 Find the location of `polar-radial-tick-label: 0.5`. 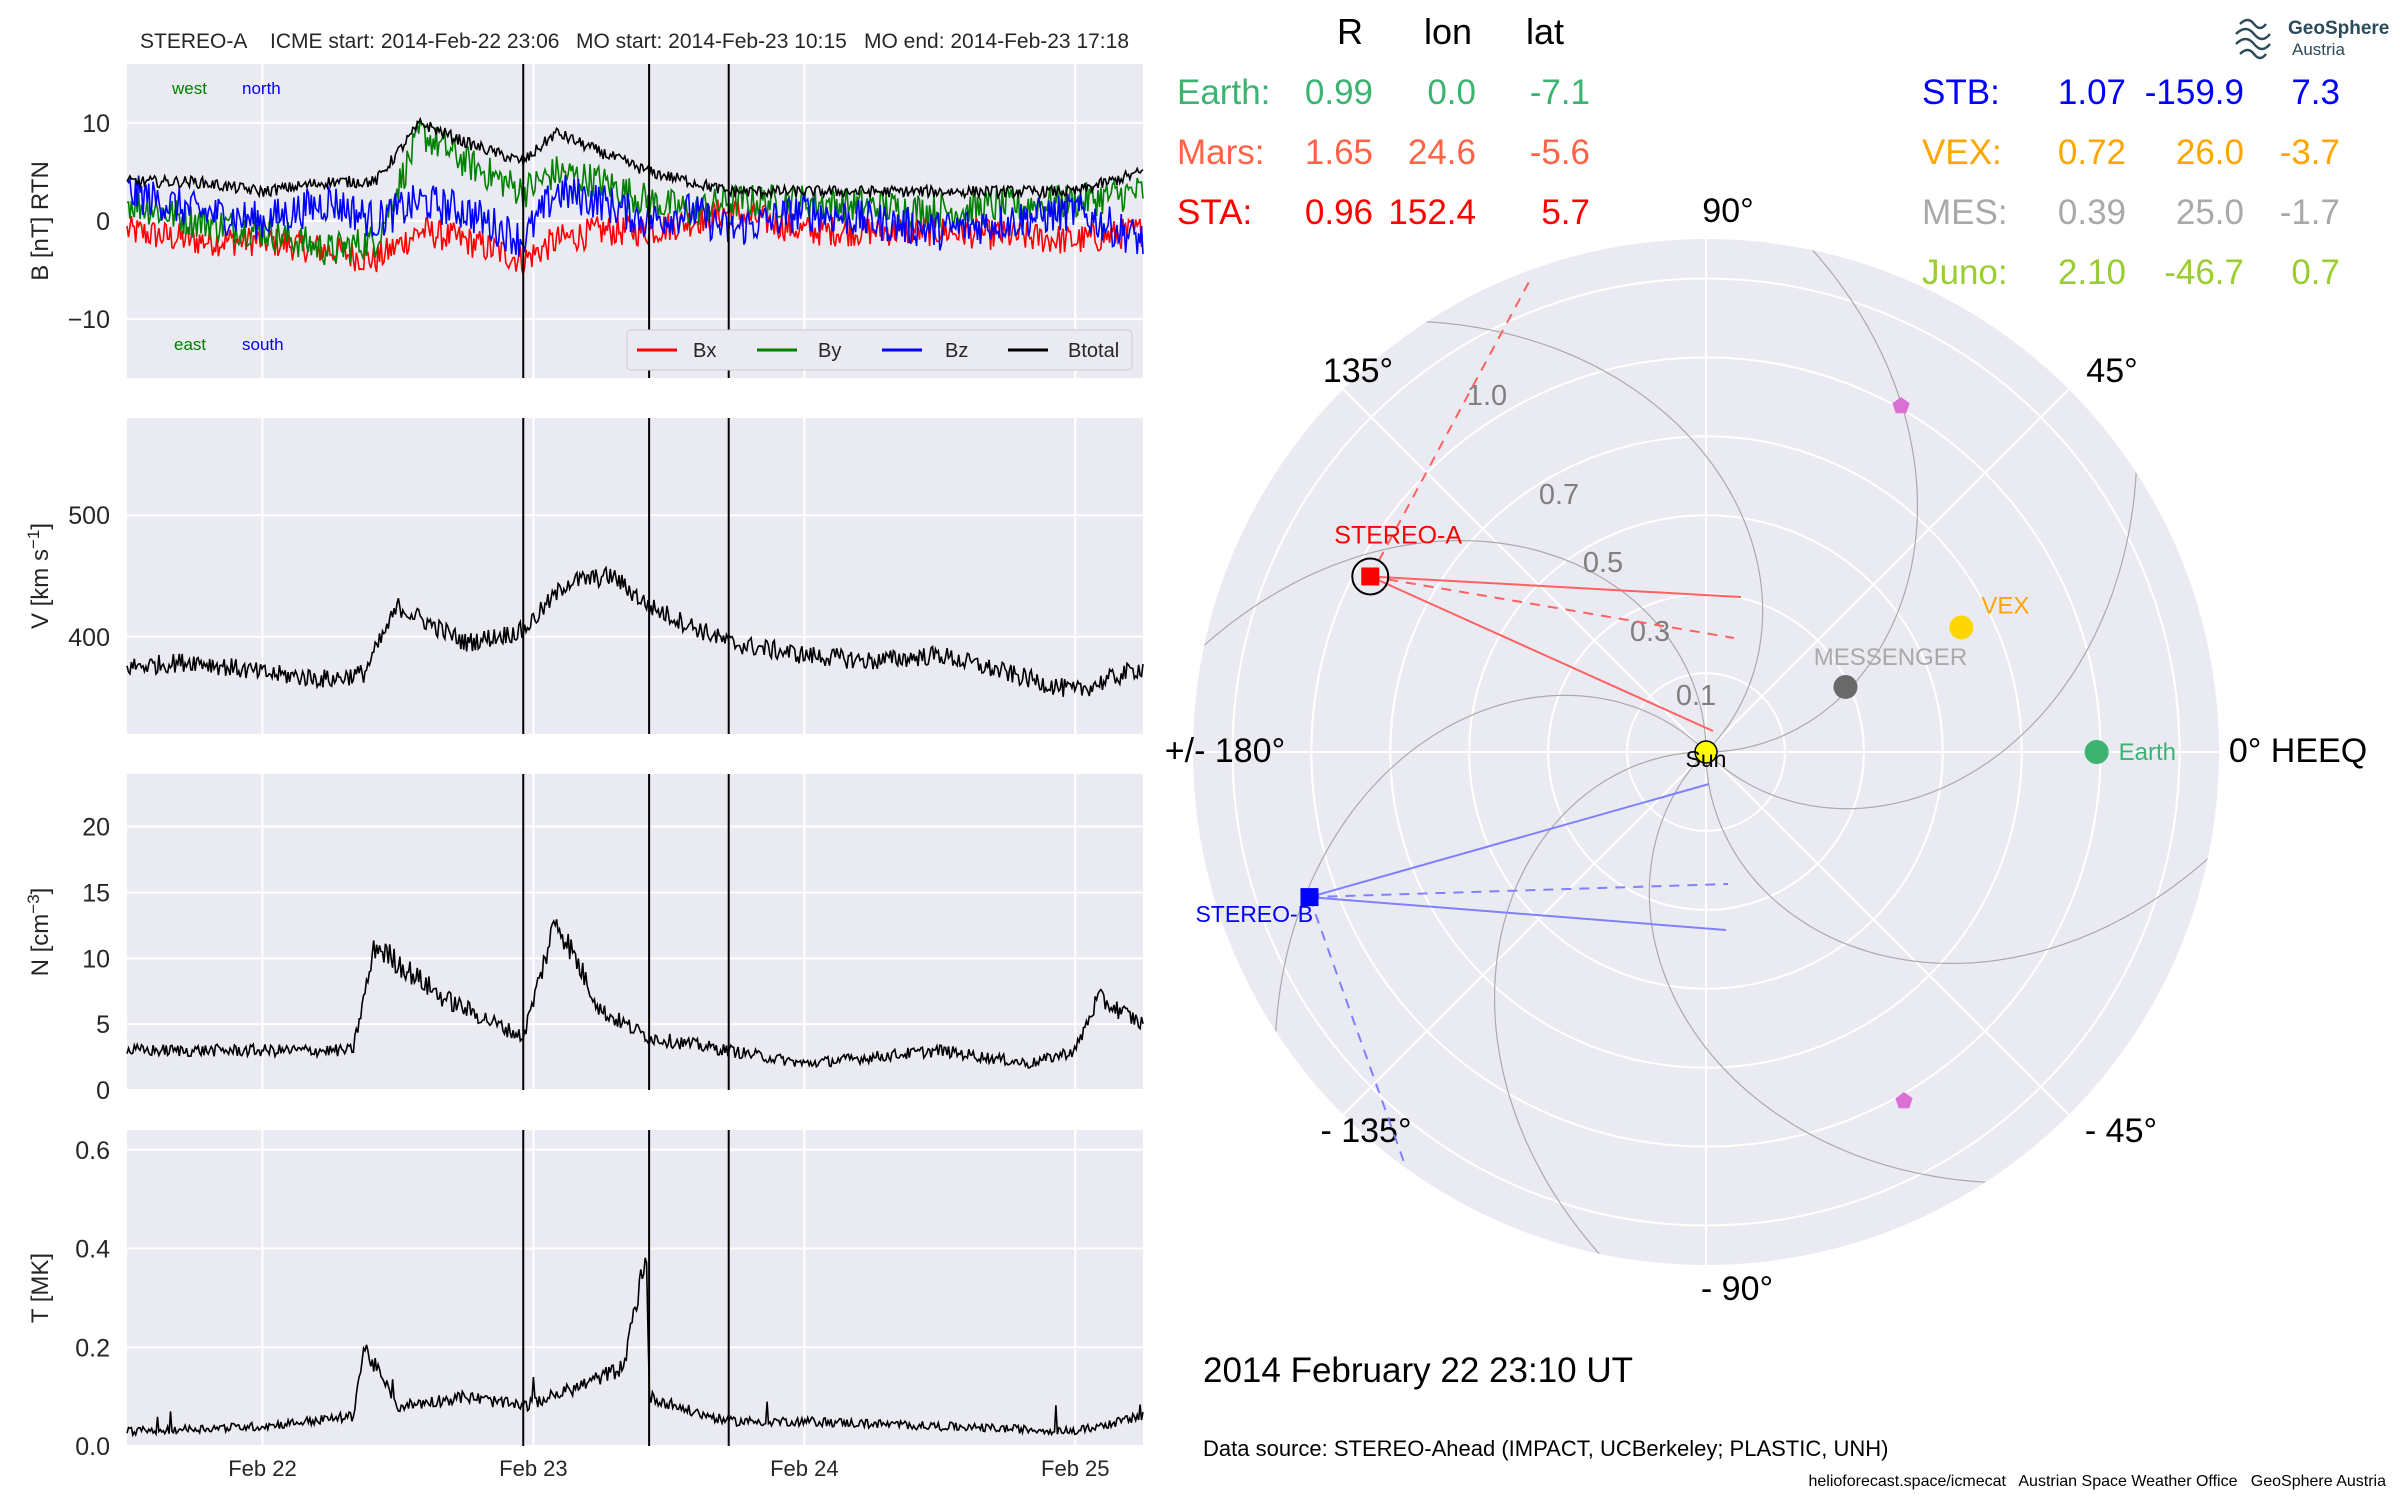

polar-radial-tick-label: 0.5 is located at coordinates (1603, 563).